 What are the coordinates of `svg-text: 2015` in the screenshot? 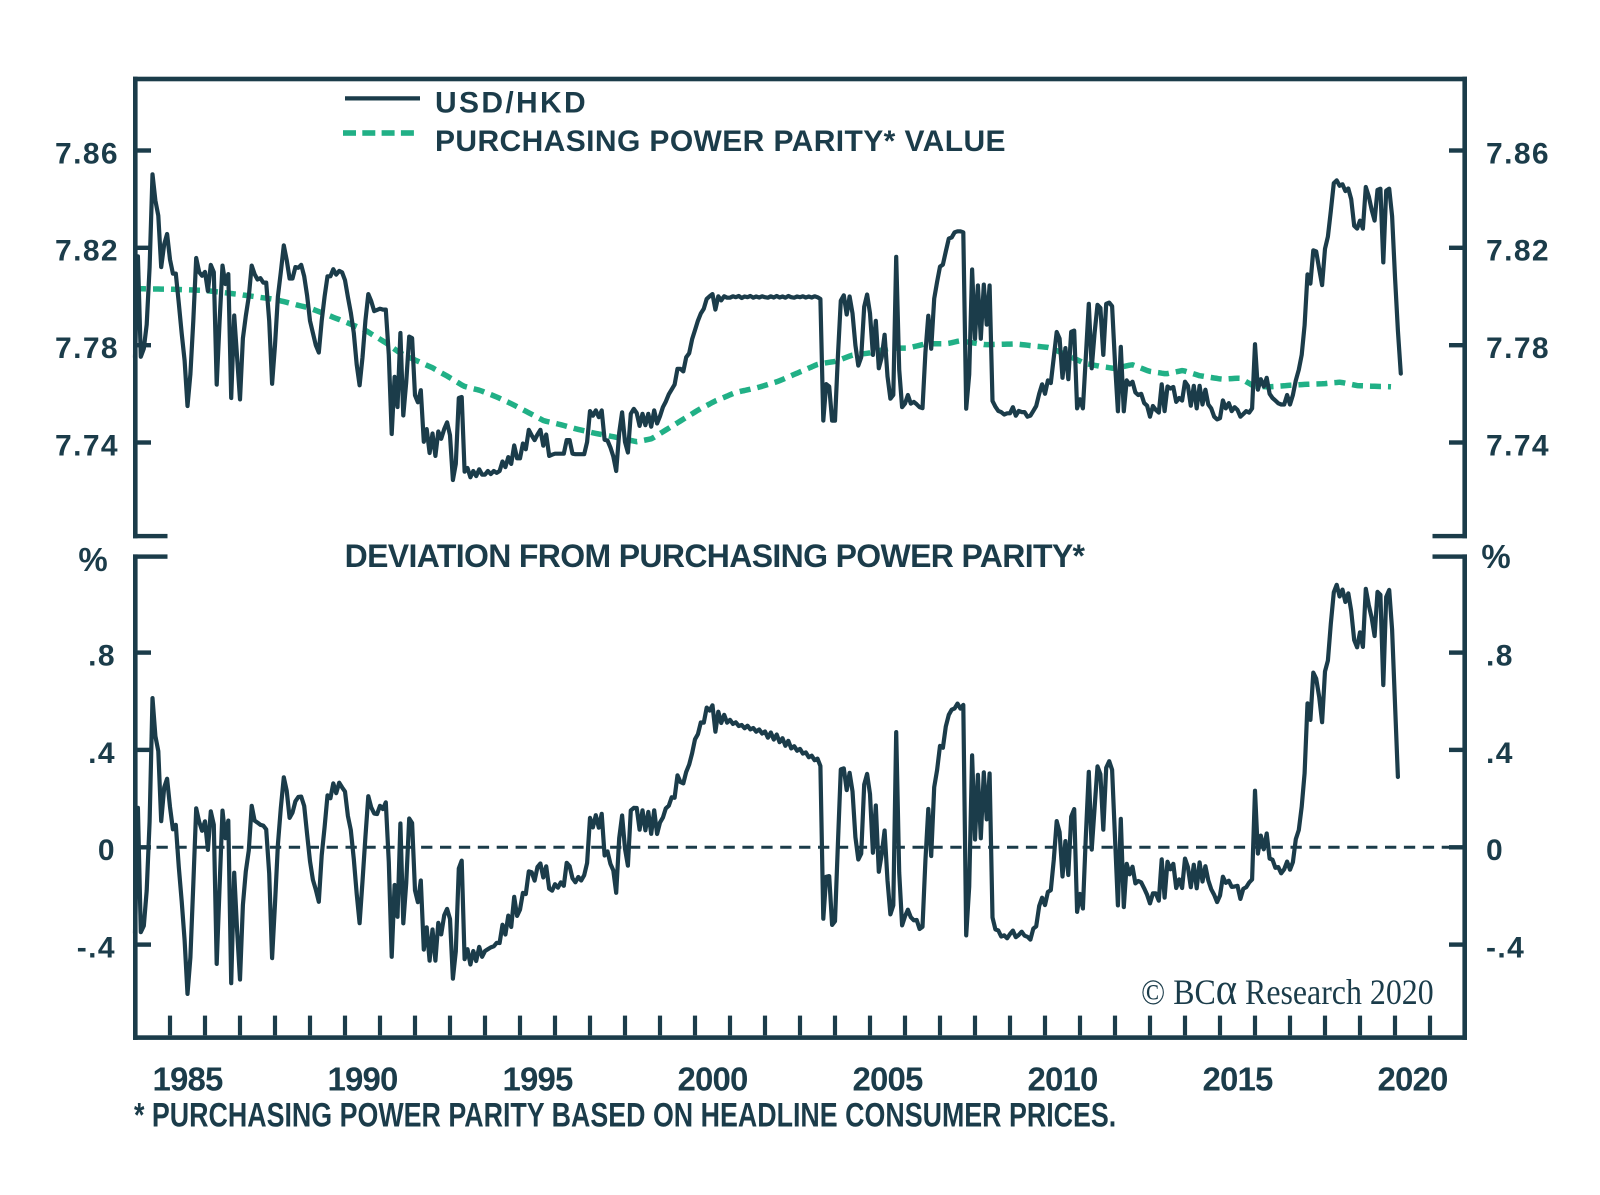 It's located at (1237, 1079).